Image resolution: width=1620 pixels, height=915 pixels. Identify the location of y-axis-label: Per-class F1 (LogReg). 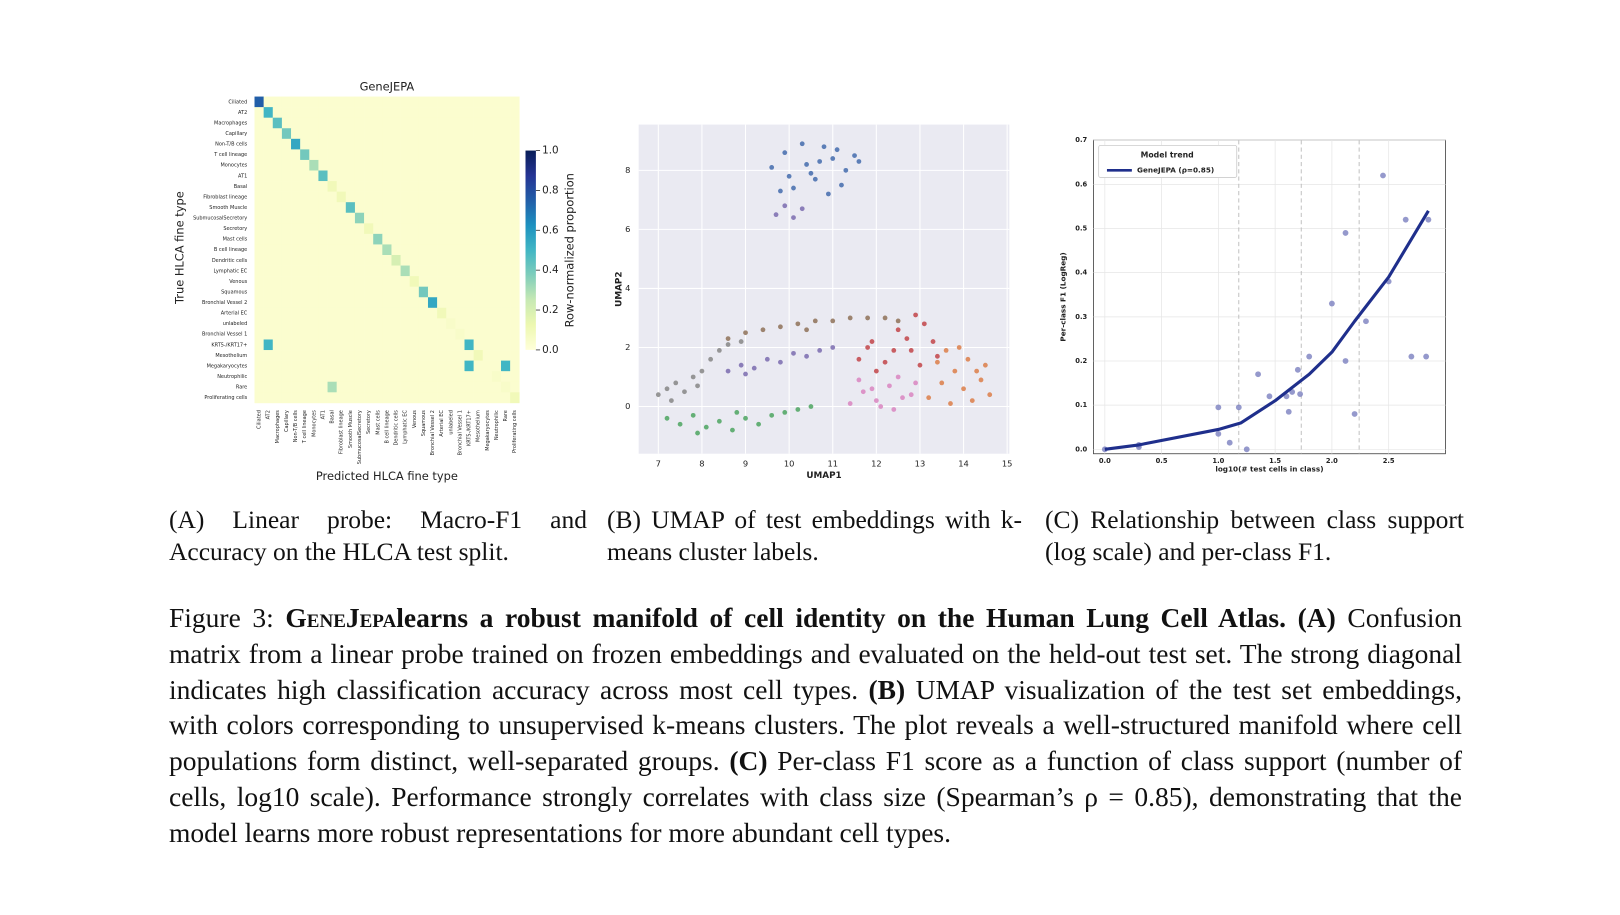
(1062, 296).